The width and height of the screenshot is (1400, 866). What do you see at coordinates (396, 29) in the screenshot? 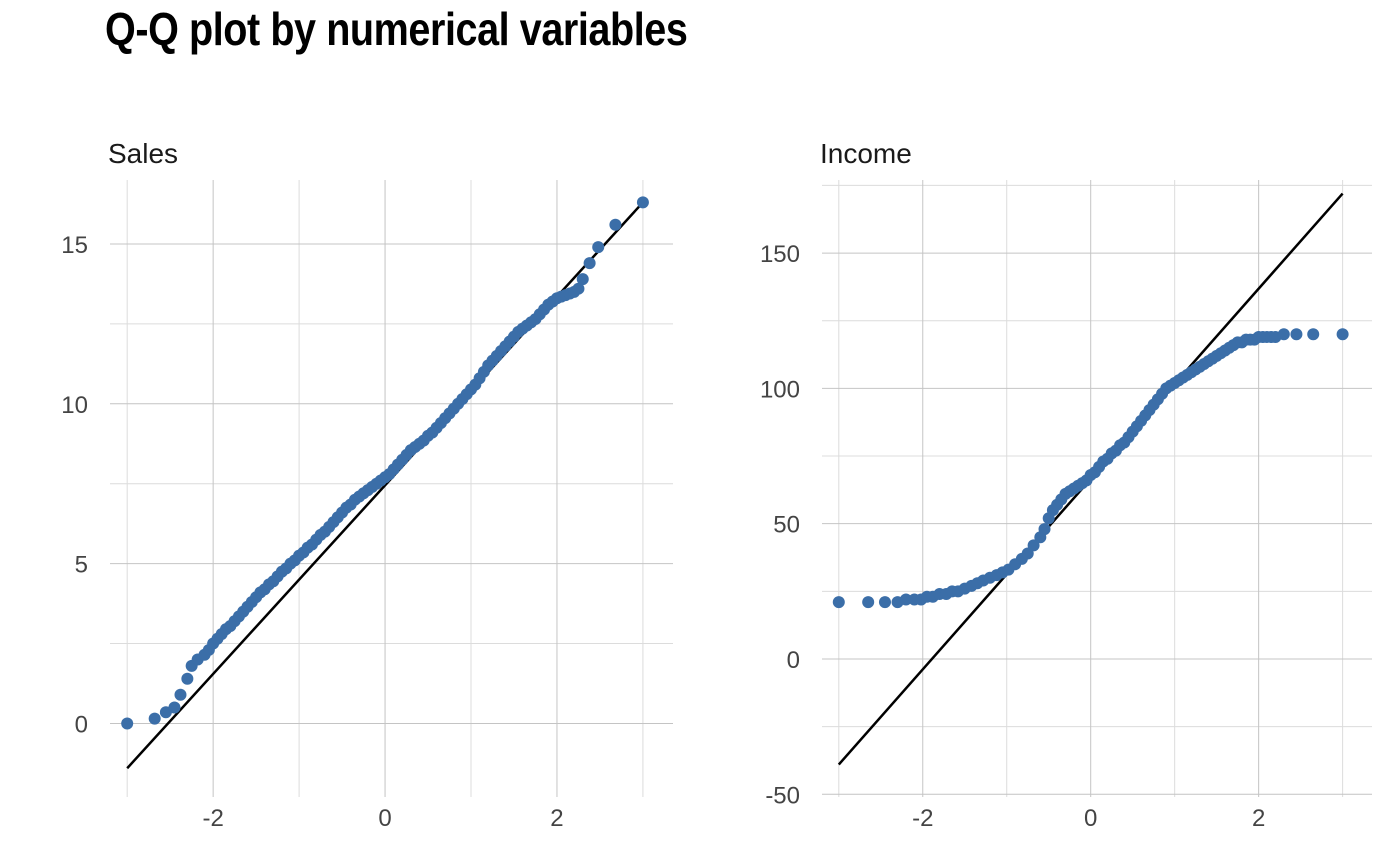
I see `chart-title: Q-Q plot by numerical variables` at bounding box center [396, 29].